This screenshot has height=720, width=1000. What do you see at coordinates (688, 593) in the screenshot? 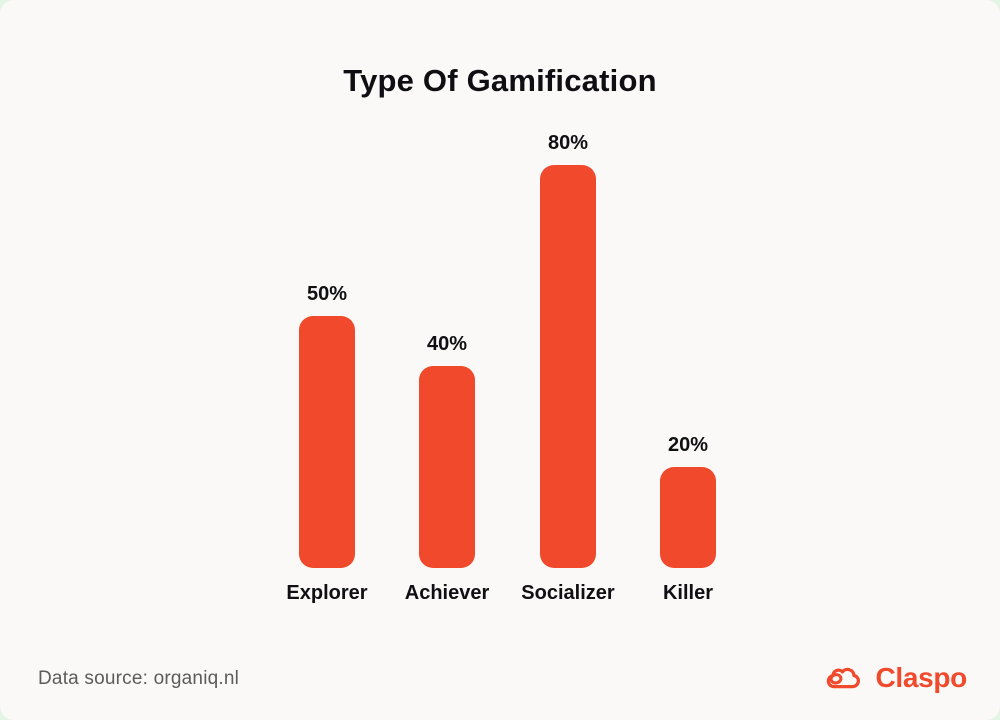
I see `bar-category-label: Killer` at bounding box center [688, 593].